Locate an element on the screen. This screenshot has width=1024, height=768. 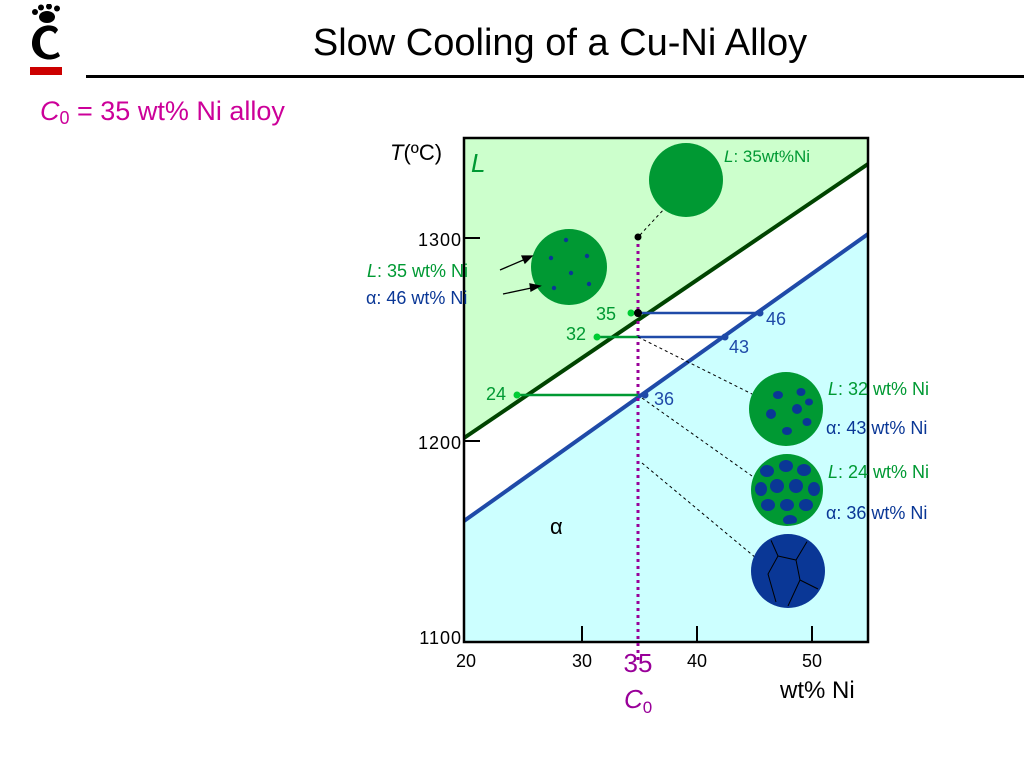
microstructure-first-solid is located at coordinates (569, 267).